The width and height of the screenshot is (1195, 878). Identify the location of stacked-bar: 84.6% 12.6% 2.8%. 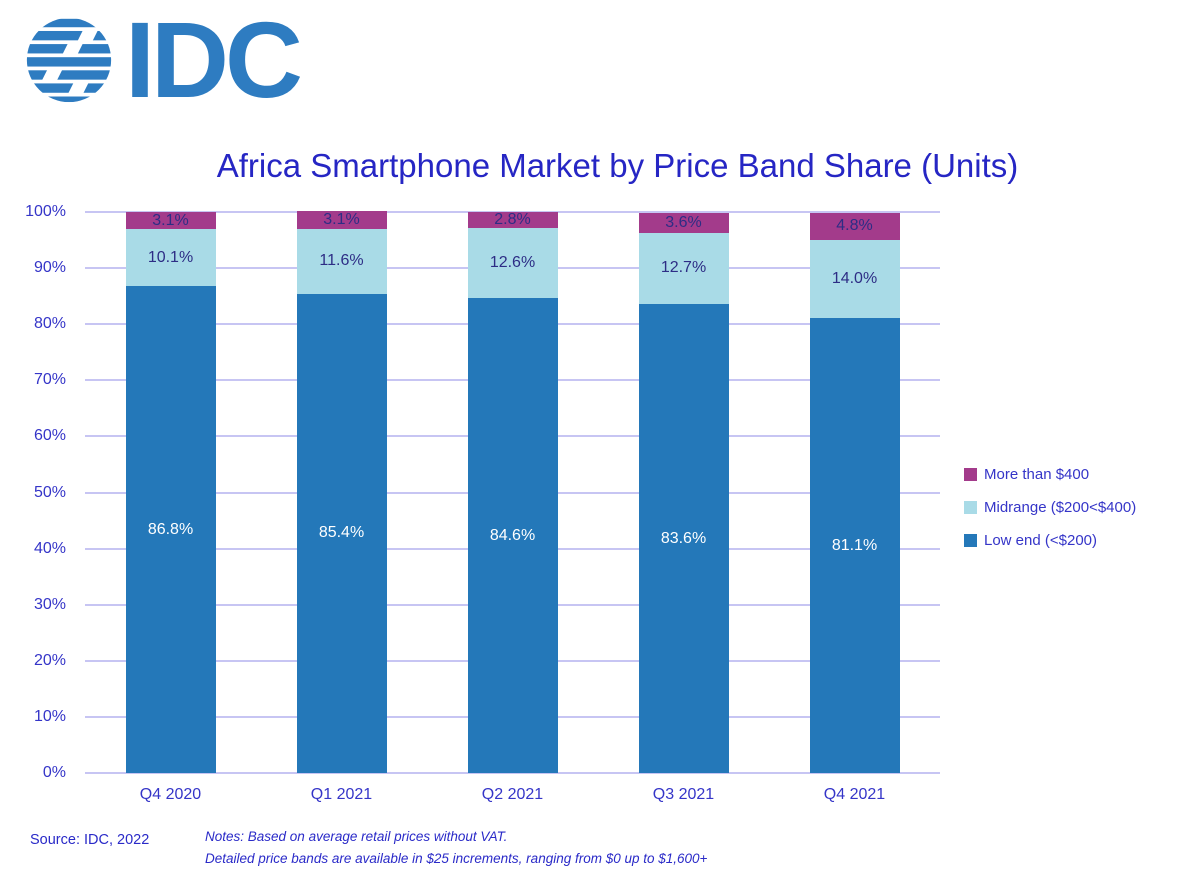
(512, 491).